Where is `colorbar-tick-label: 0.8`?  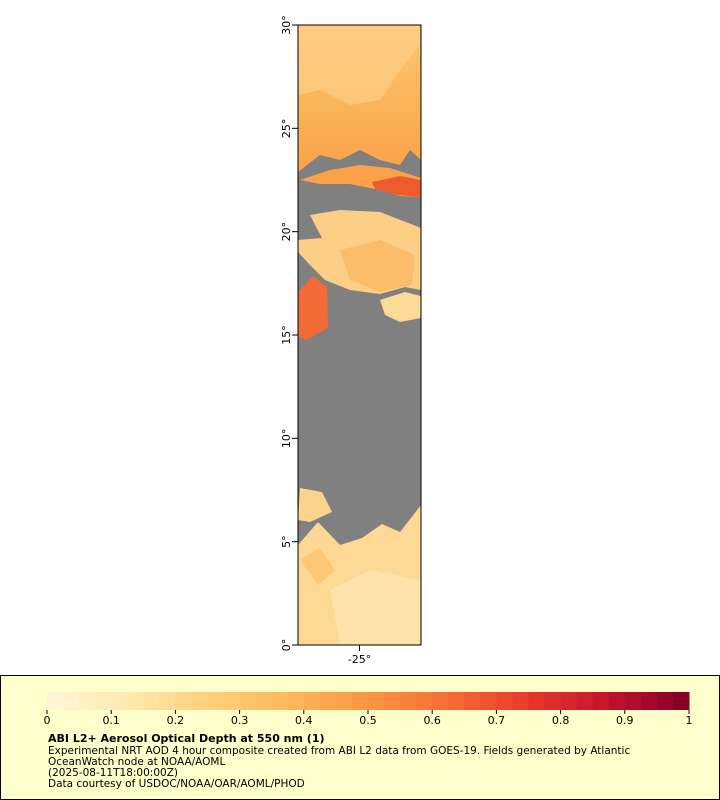
colorbar-tick-label: 0.8 is located at coordinates (561, 720).